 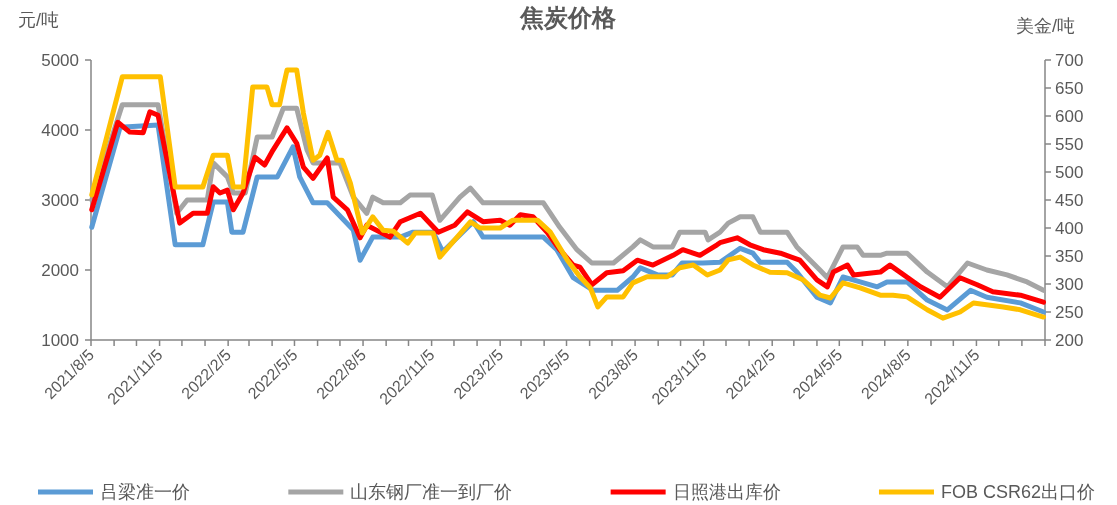 I want to click on legend-label: 日照港出库价, so click(x=726, y=492).